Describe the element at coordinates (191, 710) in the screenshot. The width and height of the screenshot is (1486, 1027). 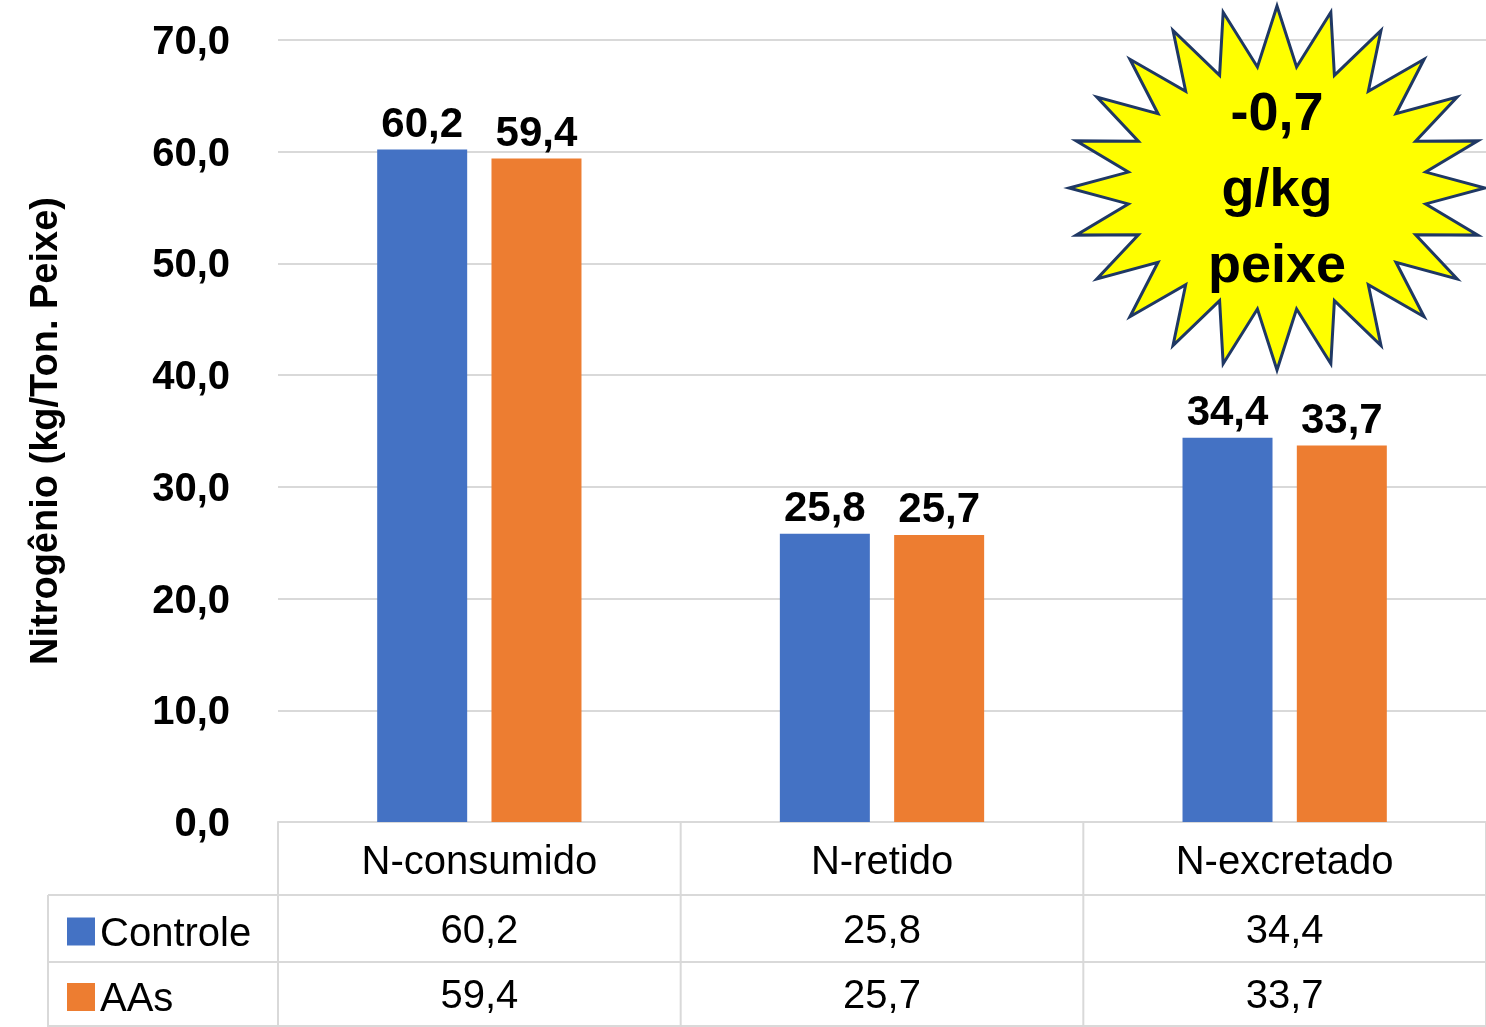
I see `y-tick-label: 10,0` at that location.